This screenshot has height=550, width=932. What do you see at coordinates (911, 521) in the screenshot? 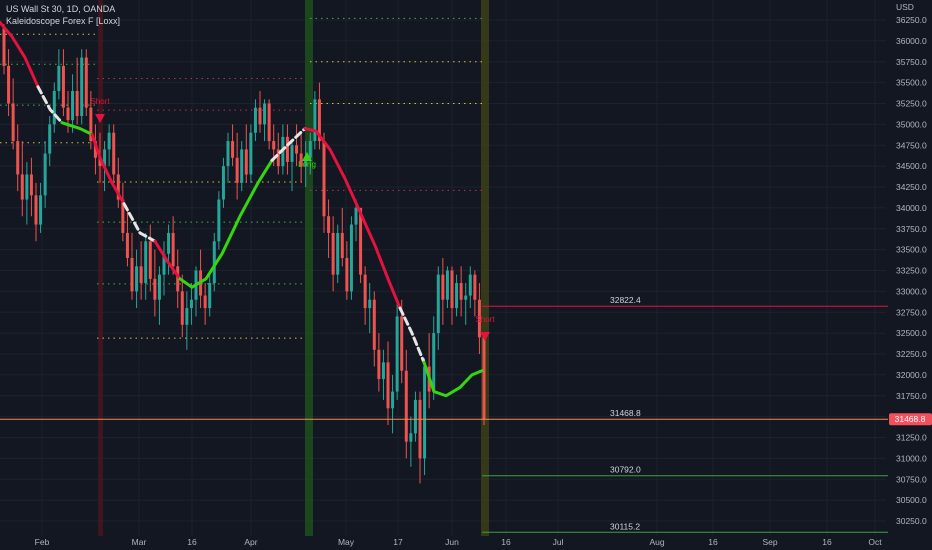
I see `price-tick-label: 30250.0` at bounding box center [911, 521].